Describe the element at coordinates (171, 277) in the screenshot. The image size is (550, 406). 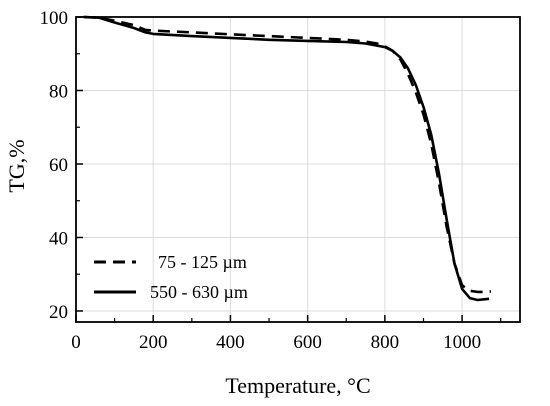
I see `legend: 75 - 125 µm 550 - 630 µm` at that location.